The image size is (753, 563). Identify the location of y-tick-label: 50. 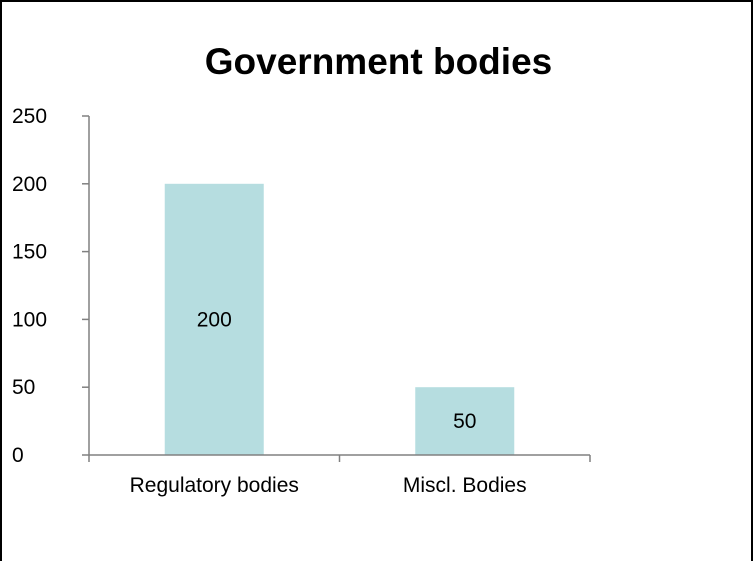
(23, 387).